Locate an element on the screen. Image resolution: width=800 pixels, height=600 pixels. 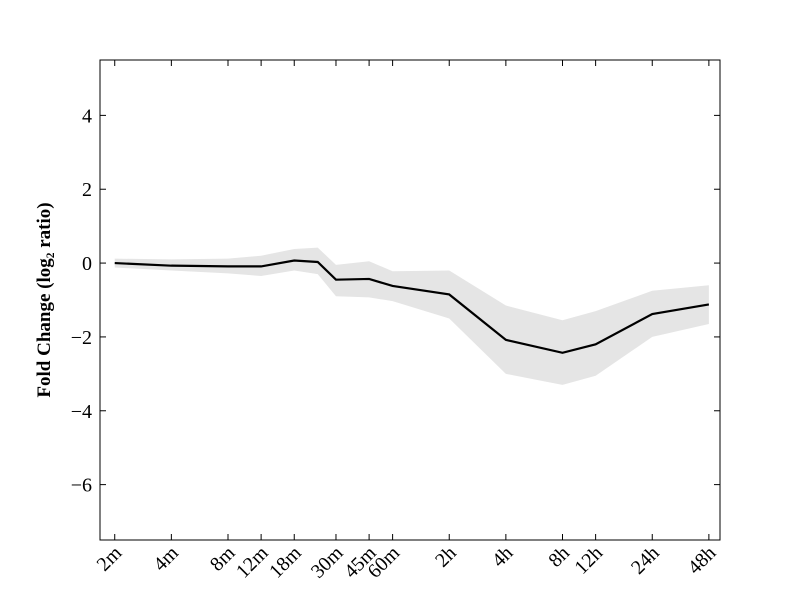
y-tick-label: 0 is located at coordinates (87, 264).